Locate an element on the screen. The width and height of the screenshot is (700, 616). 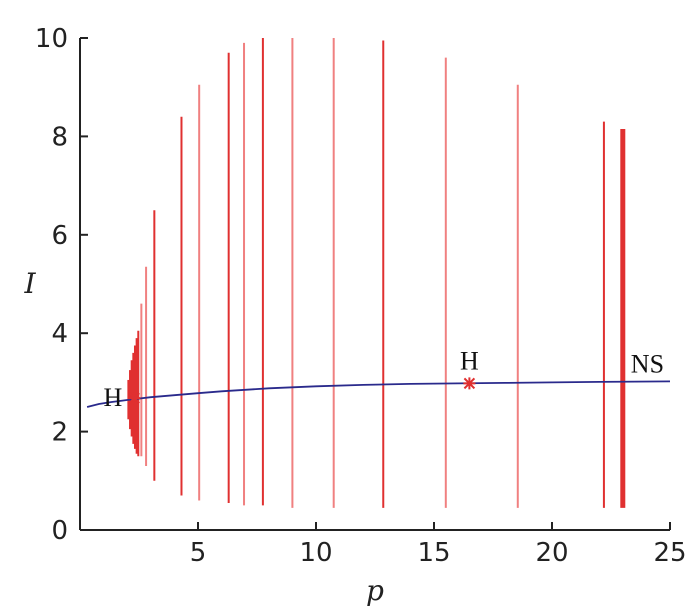
x-tick-label: 10 is located at coordinates (315, 553).